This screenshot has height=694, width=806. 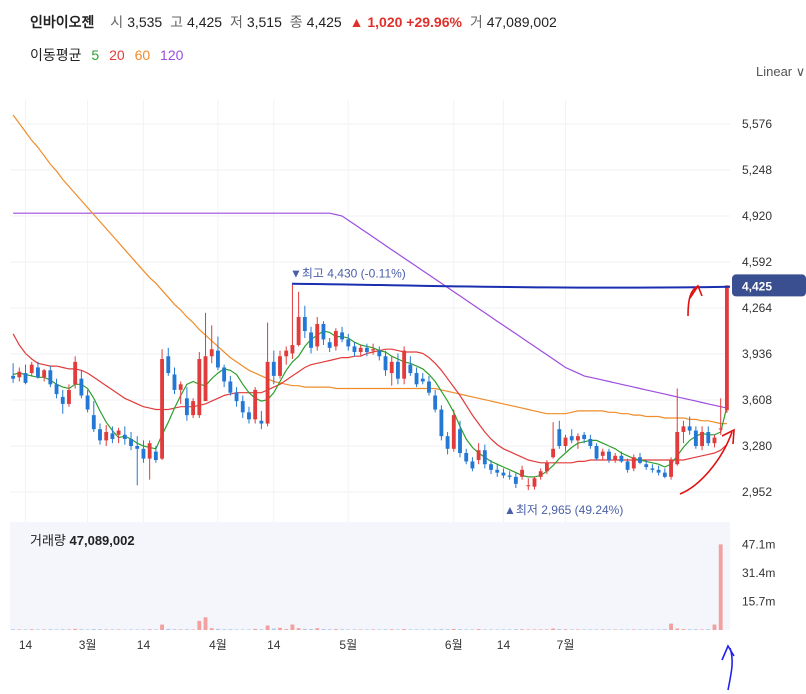 I want to click on ma-60-label: 60, so click(x=142, y=55).